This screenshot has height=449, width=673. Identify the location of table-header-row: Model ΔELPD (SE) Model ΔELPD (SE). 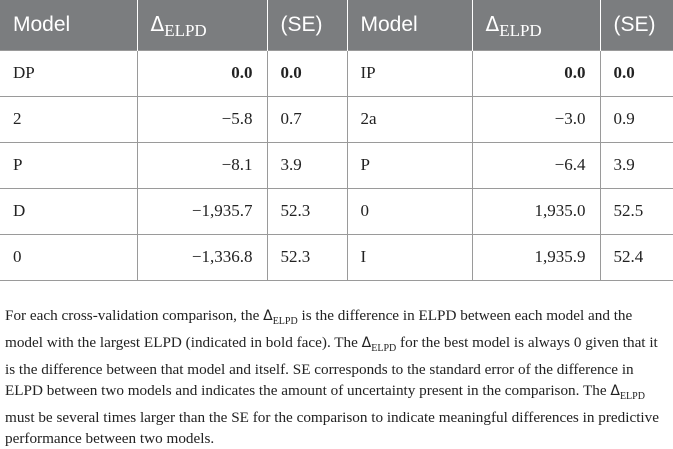
(336, 25).